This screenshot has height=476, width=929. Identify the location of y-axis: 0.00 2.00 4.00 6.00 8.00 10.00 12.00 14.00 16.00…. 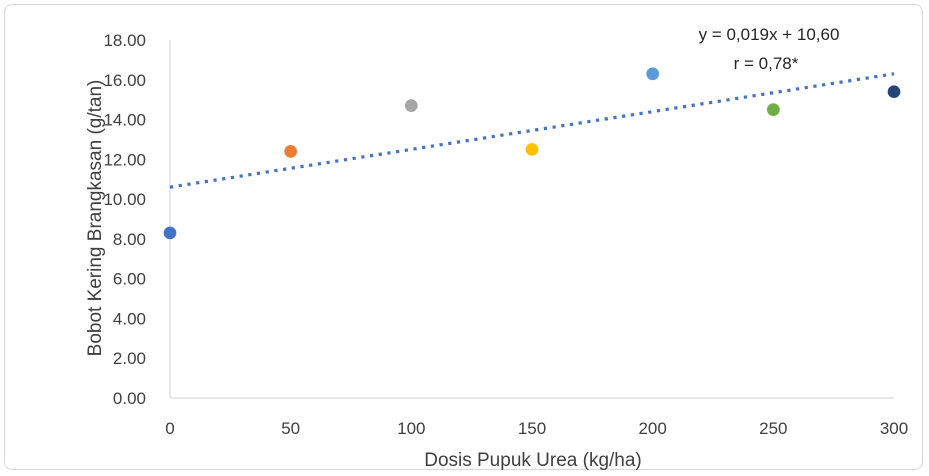
(137, 219).